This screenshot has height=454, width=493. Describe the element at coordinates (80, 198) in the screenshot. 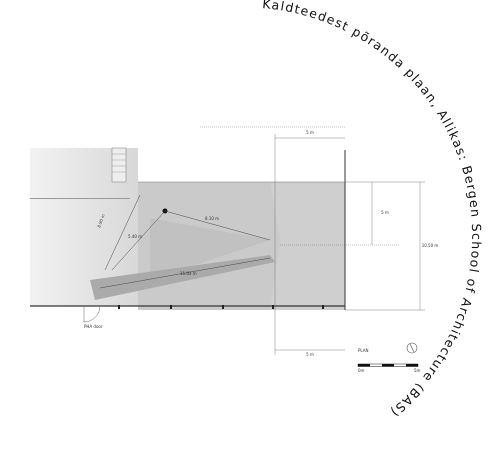

I see `wall` at that location.